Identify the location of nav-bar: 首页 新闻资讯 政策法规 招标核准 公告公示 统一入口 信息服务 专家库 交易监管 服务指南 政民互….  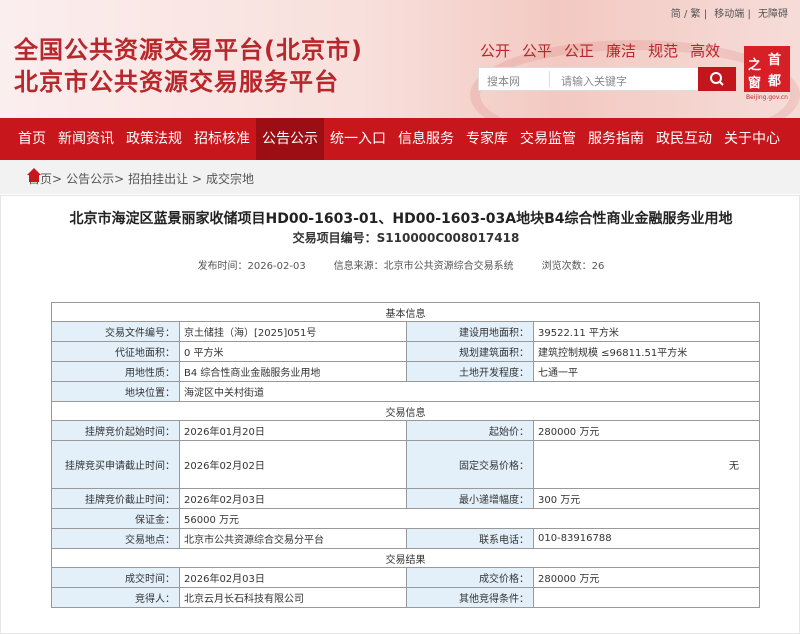
(400, 139).